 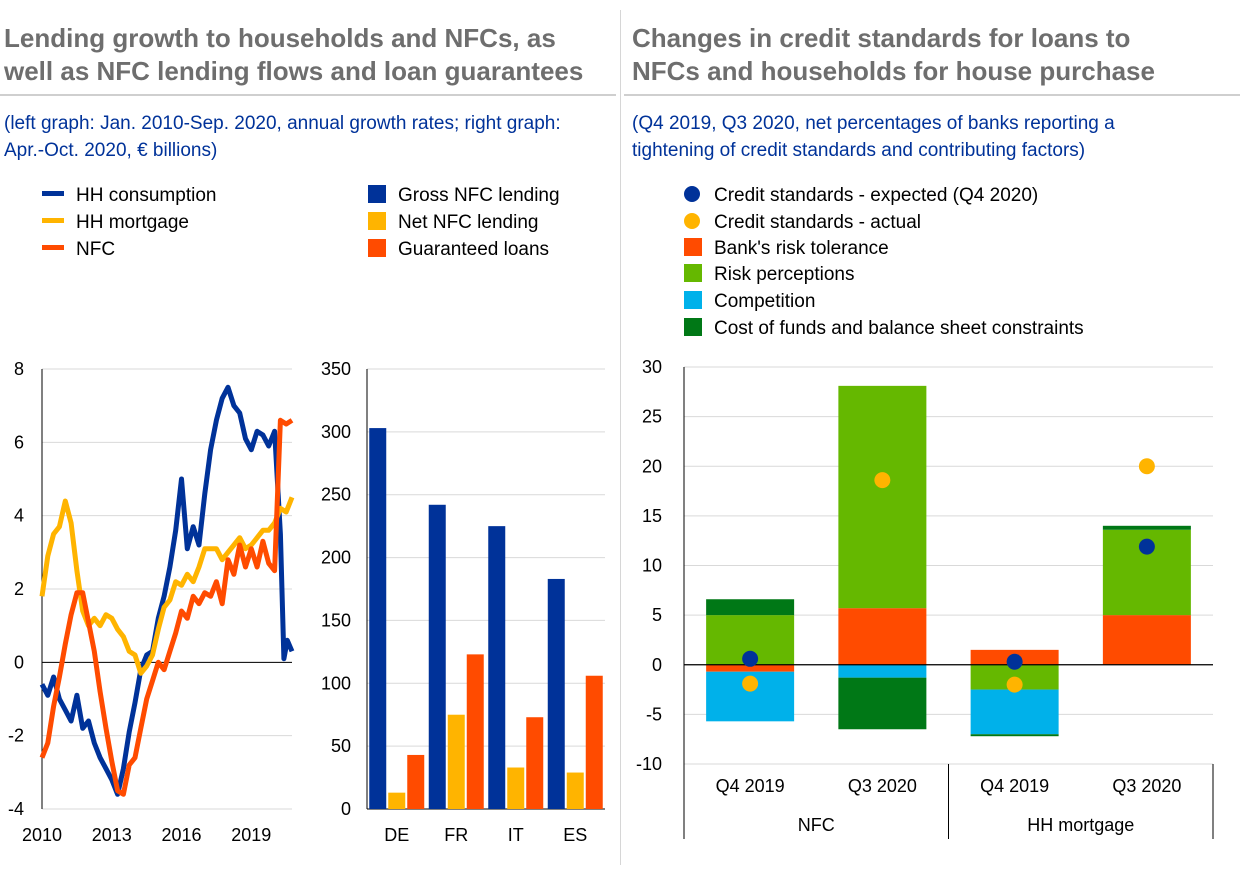 What do you see at coordinates (516, 788) in the screenshot?
I see `bar-it-net-nfc-lending` at bounding box center [516, 788].